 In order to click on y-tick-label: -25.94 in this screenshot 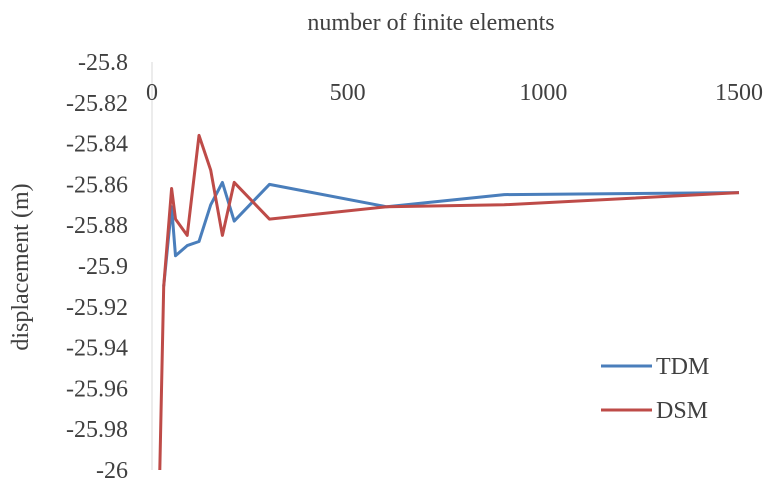, I will do `click(97, 349)`.